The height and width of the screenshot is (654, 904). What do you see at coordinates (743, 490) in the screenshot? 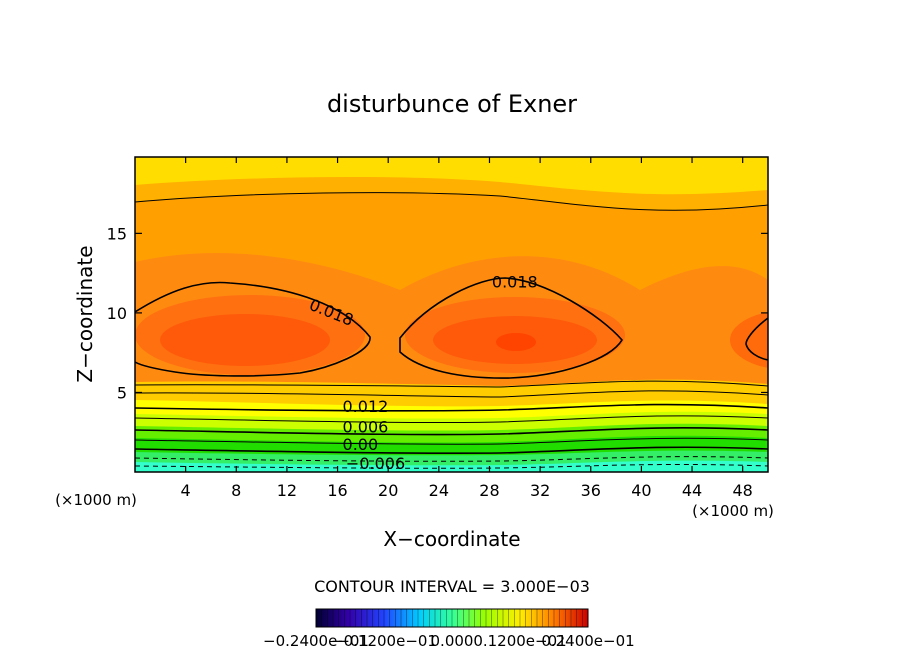
I see `x-tick-label: 48` at bounding box center [743, 490].